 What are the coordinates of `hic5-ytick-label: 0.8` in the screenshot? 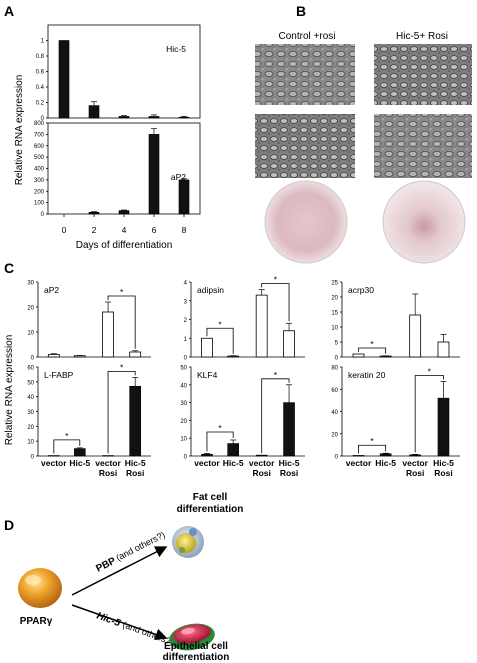 It's located at (40, 57).